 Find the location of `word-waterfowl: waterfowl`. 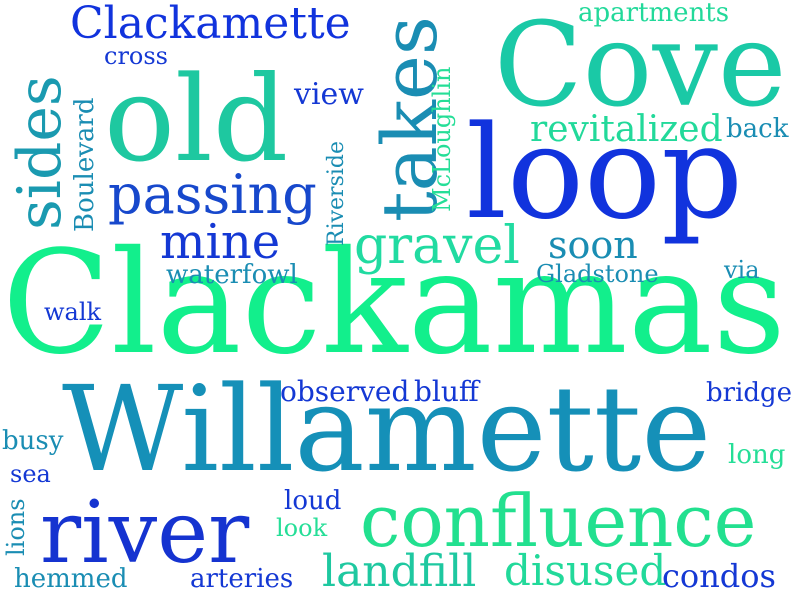

word-waterfowl: waterfowl is located at coordinates (232, 275).